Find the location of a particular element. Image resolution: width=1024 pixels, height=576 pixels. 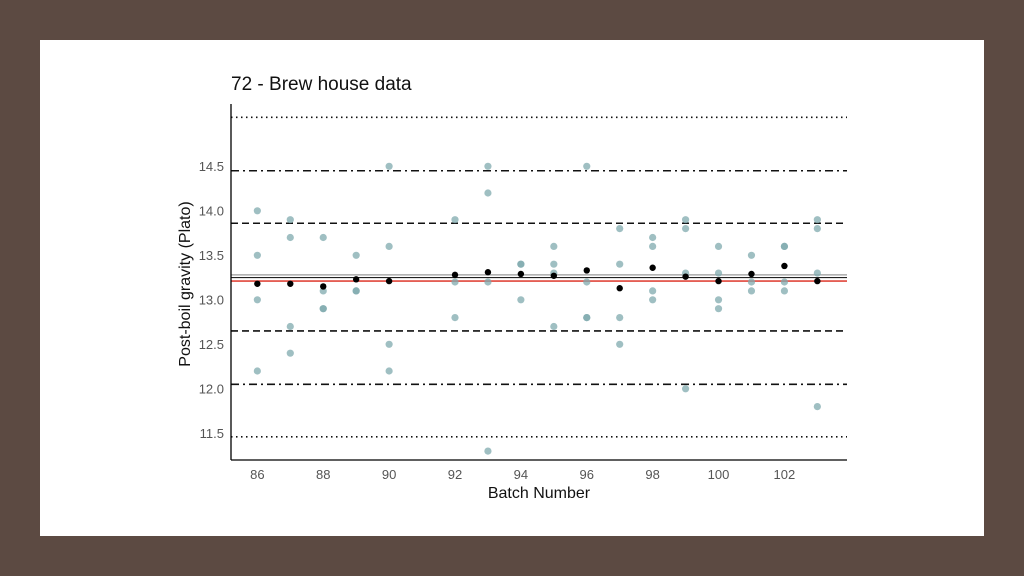

x-tick-label: 92 is located at coordinates (455, 474).